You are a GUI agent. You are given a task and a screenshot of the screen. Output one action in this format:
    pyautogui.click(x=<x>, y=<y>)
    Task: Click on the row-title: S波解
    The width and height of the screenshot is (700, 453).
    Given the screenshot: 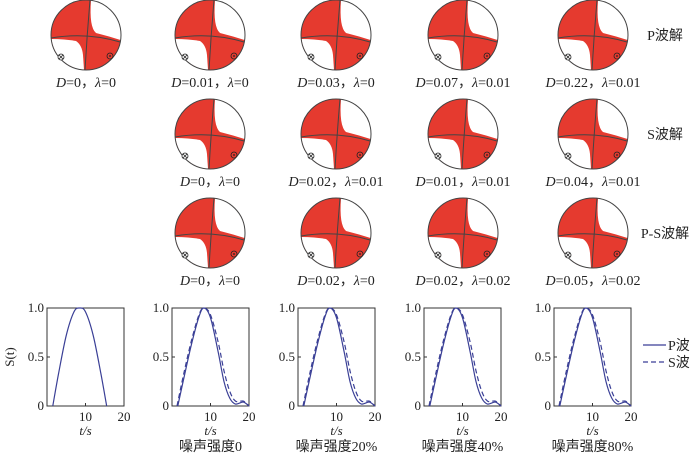 What is the action you would take?
    pyautogui.click(x=665, y=135)
    